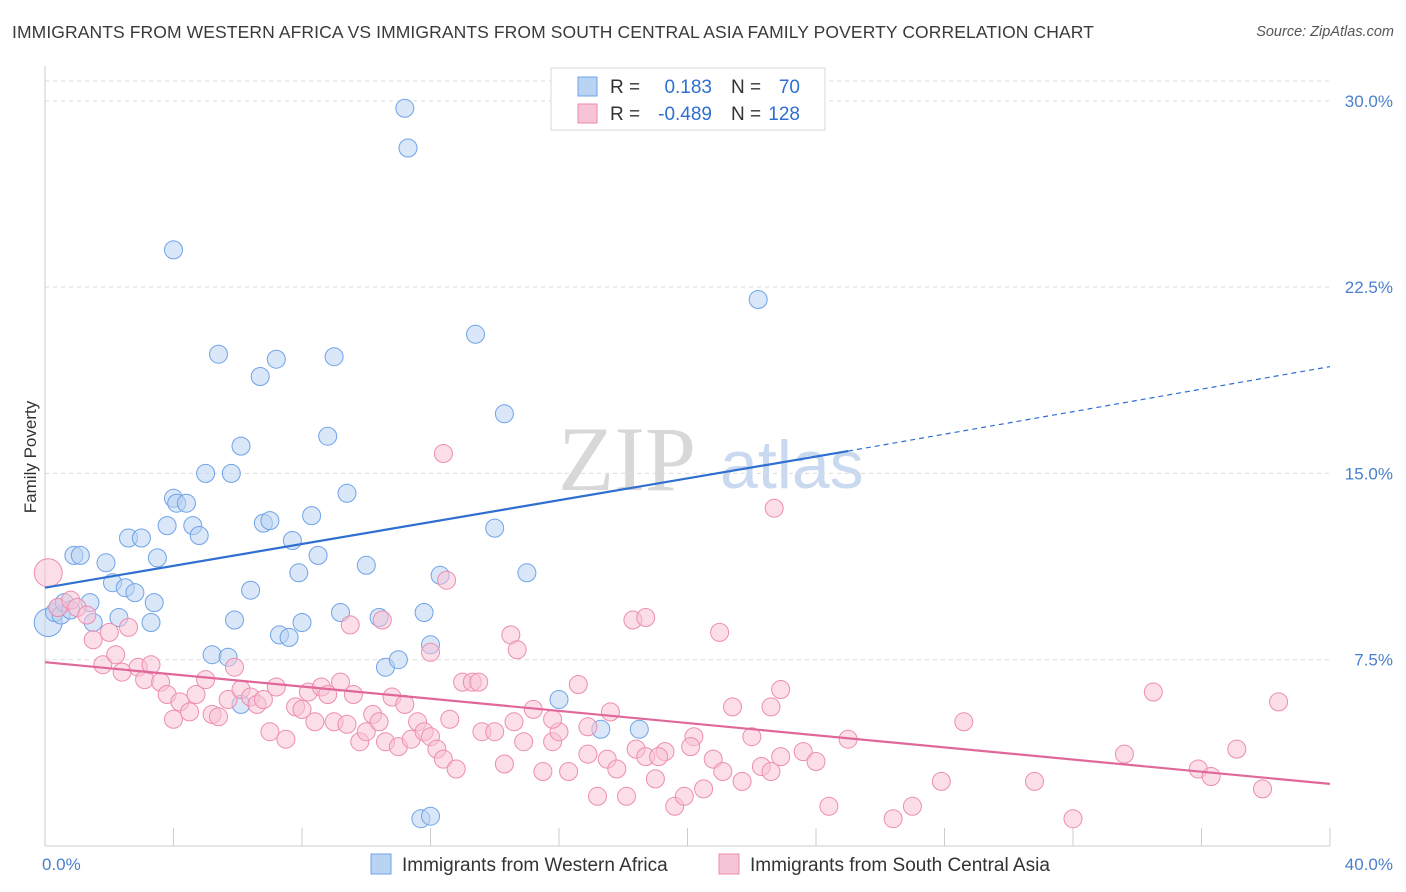 The width and height of the screenshot is (1406, 892). What do you see at coordinates (535, 865) in the screenshot?
I see `bottom-legend-label-1: Immigrants from Western Africa` at bounding box center [535, 865].